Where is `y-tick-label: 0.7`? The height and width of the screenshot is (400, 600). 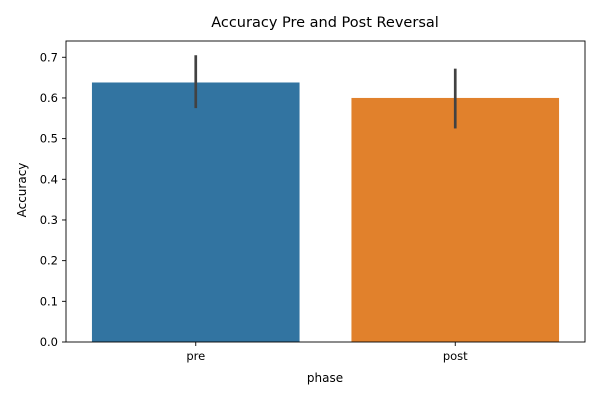 y-tick-label: 0.7 is located at coordinates (49, 57).